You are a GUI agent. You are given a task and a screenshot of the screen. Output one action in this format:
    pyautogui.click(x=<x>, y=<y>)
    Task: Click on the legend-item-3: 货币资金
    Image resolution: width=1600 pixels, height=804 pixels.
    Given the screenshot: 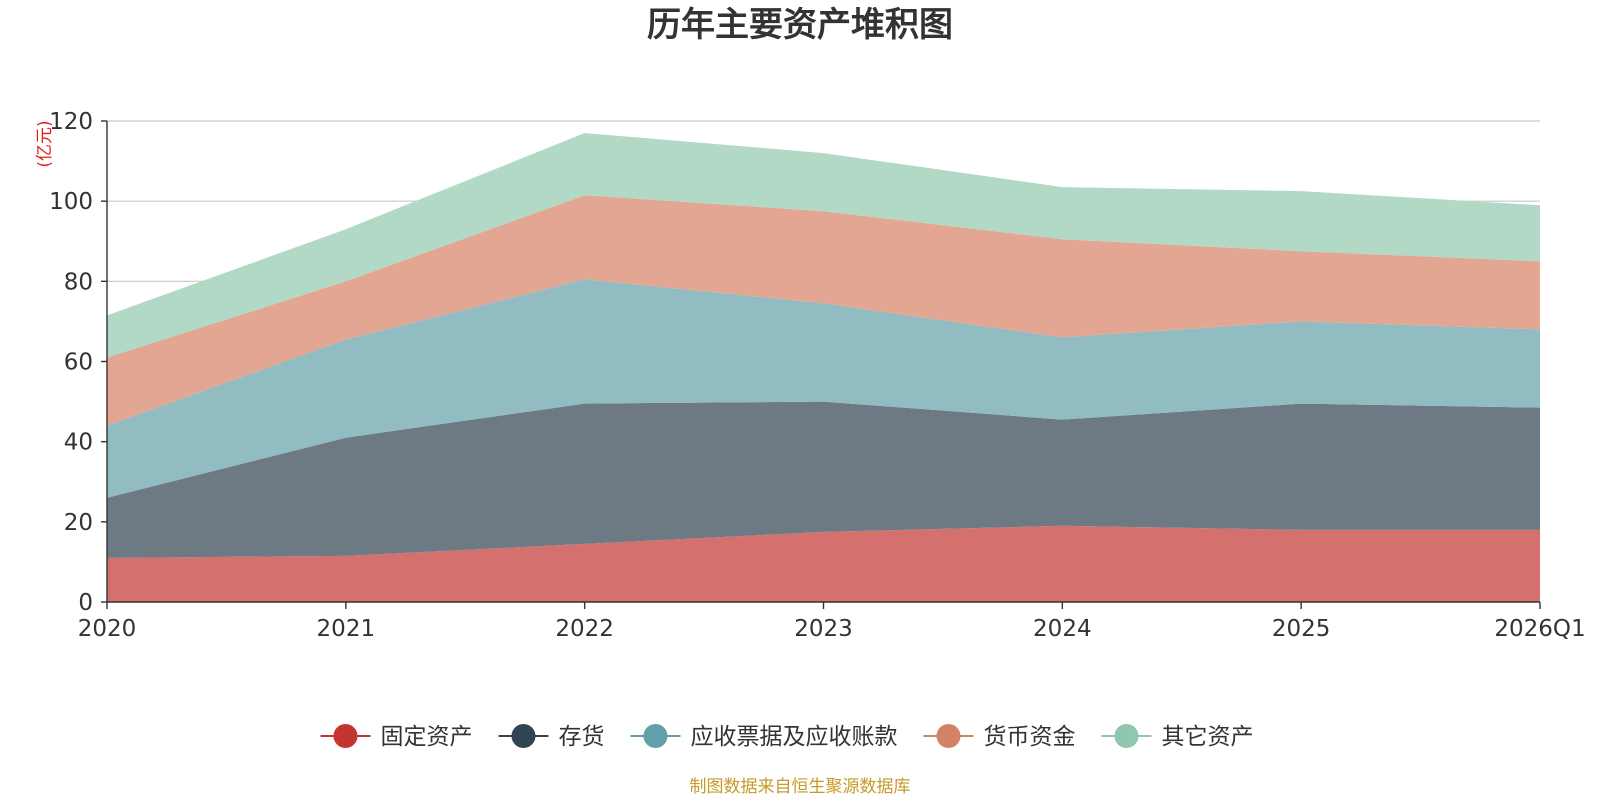 What is the action you would take?
    pyautogui.click(x=999, y=737)
    